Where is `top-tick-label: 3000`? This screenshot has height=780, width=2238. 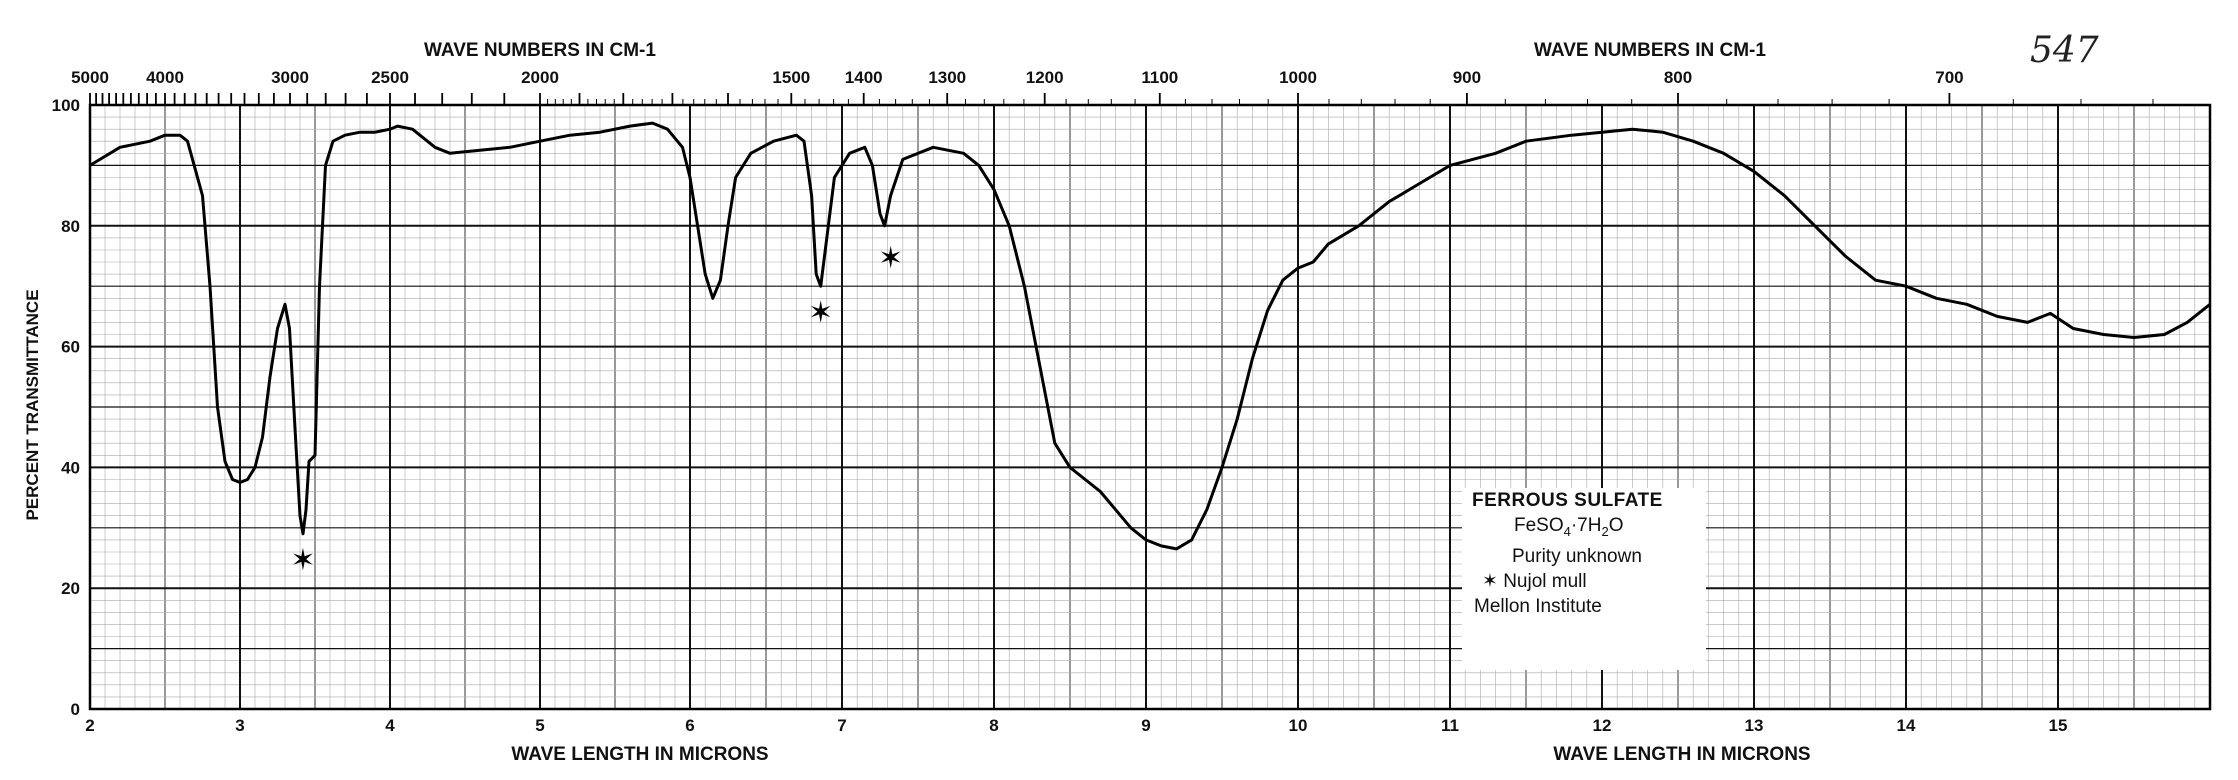
top-tick-label: 3000 is located at coordinates (290, 77).